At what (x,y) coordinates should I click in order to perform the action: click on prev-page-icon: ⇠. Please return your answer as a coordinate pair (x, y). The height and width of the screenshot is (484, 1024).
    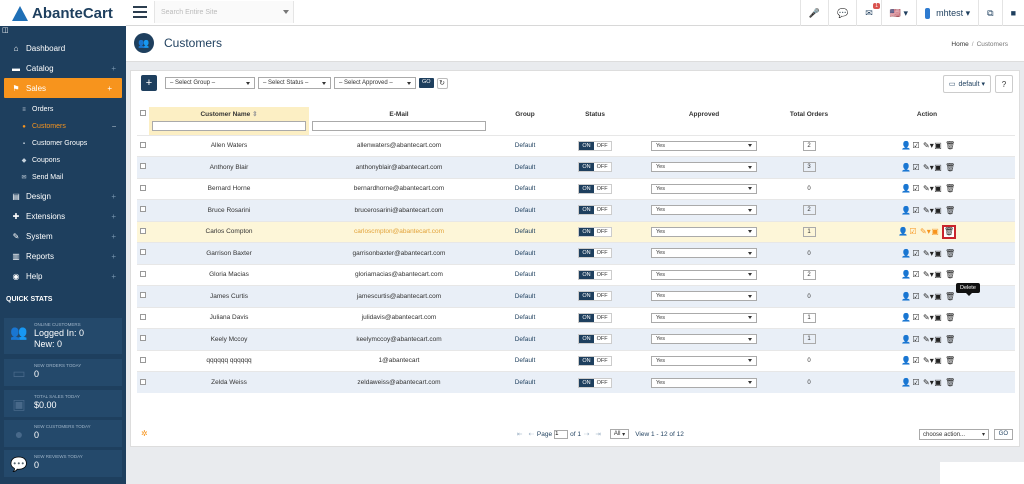
    Looking at the image, I should click on (531, 434).